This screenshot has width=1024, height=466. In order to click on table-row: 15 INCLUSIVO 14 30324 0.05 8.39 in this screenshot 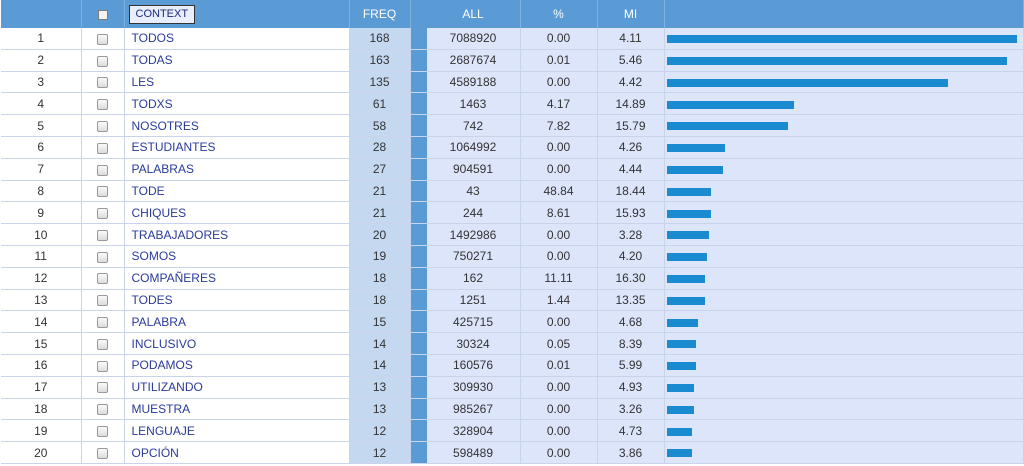, I will do `click(512, 343)`.